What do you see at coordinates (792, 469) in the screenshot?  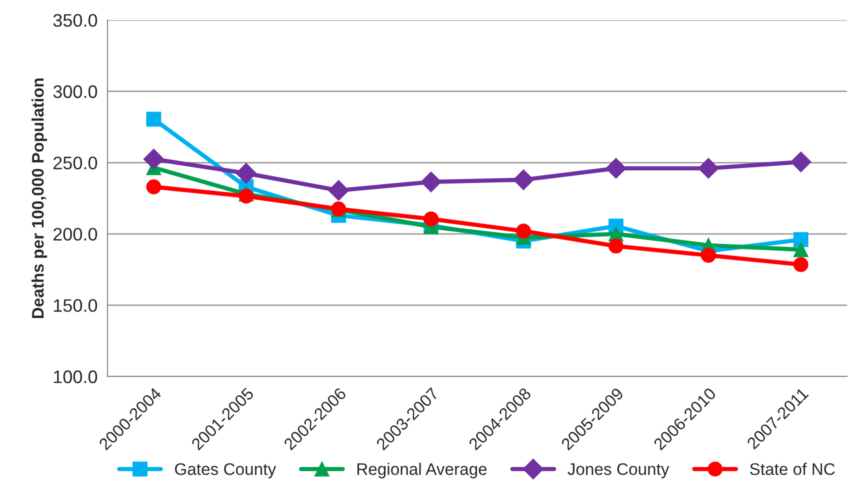 I see `legend-label: State of NC` at bounding box center [792, 469].